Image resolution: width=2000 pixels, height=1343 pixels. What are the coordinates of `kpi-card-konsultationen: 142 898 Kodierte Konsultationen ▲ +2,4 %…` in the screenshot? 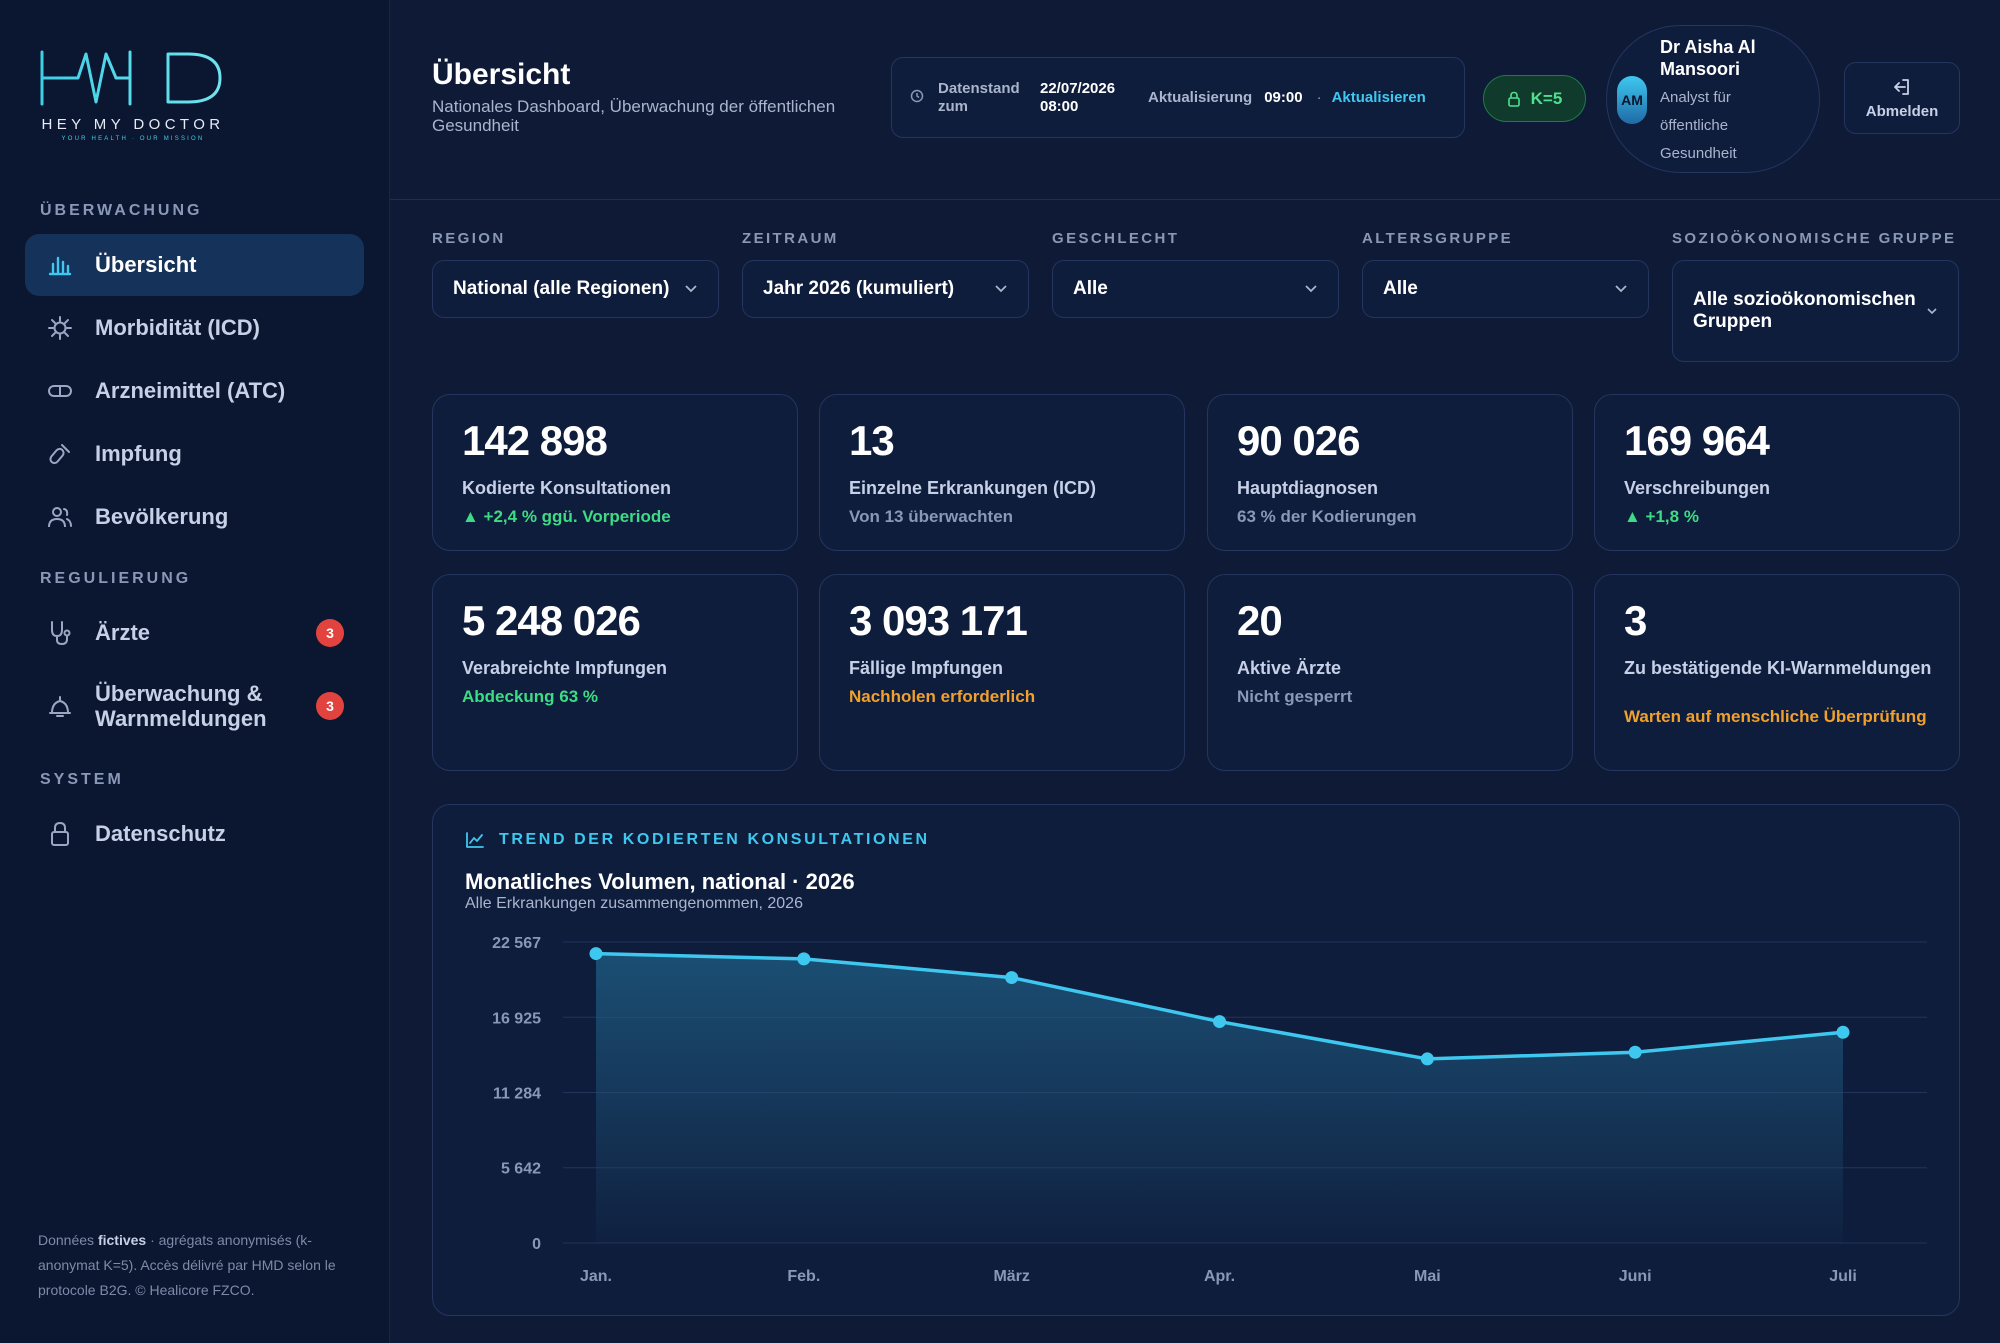 It's located at (615, 472).